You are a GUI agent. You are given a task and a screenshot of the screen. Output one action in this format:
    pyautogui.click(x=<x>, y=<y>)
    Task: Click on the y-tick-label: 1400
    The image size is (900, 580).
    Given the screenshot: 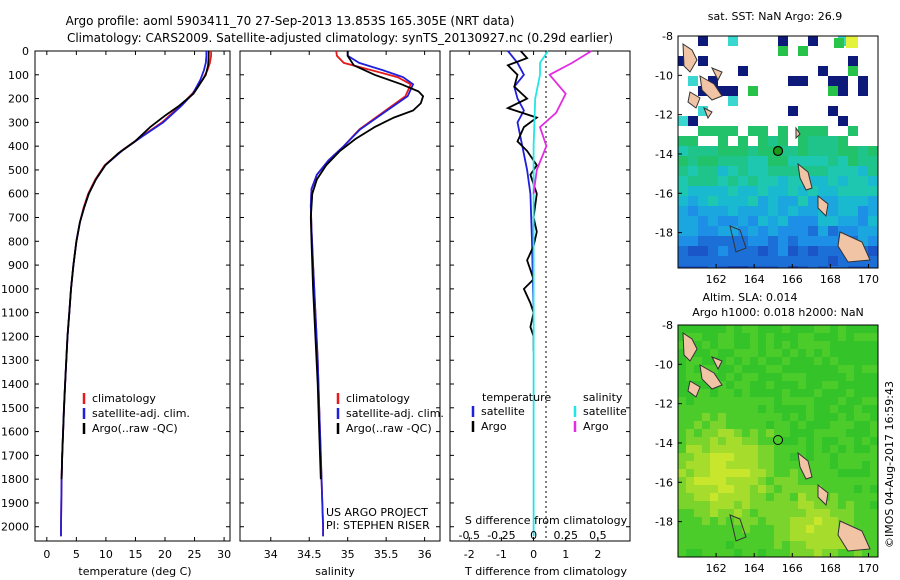 What is the action you would take?
    pyautogui.click(x=15, y=384)
    